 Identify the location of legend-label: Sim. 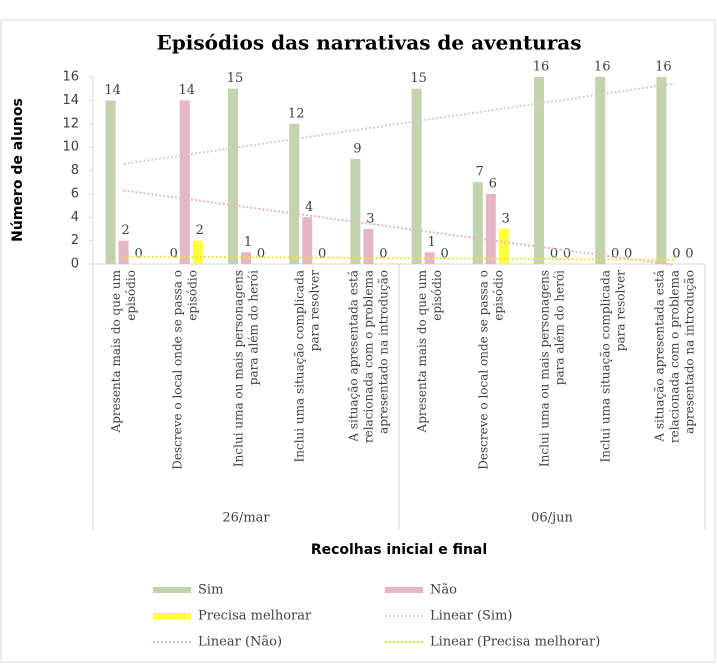
(210, 590).